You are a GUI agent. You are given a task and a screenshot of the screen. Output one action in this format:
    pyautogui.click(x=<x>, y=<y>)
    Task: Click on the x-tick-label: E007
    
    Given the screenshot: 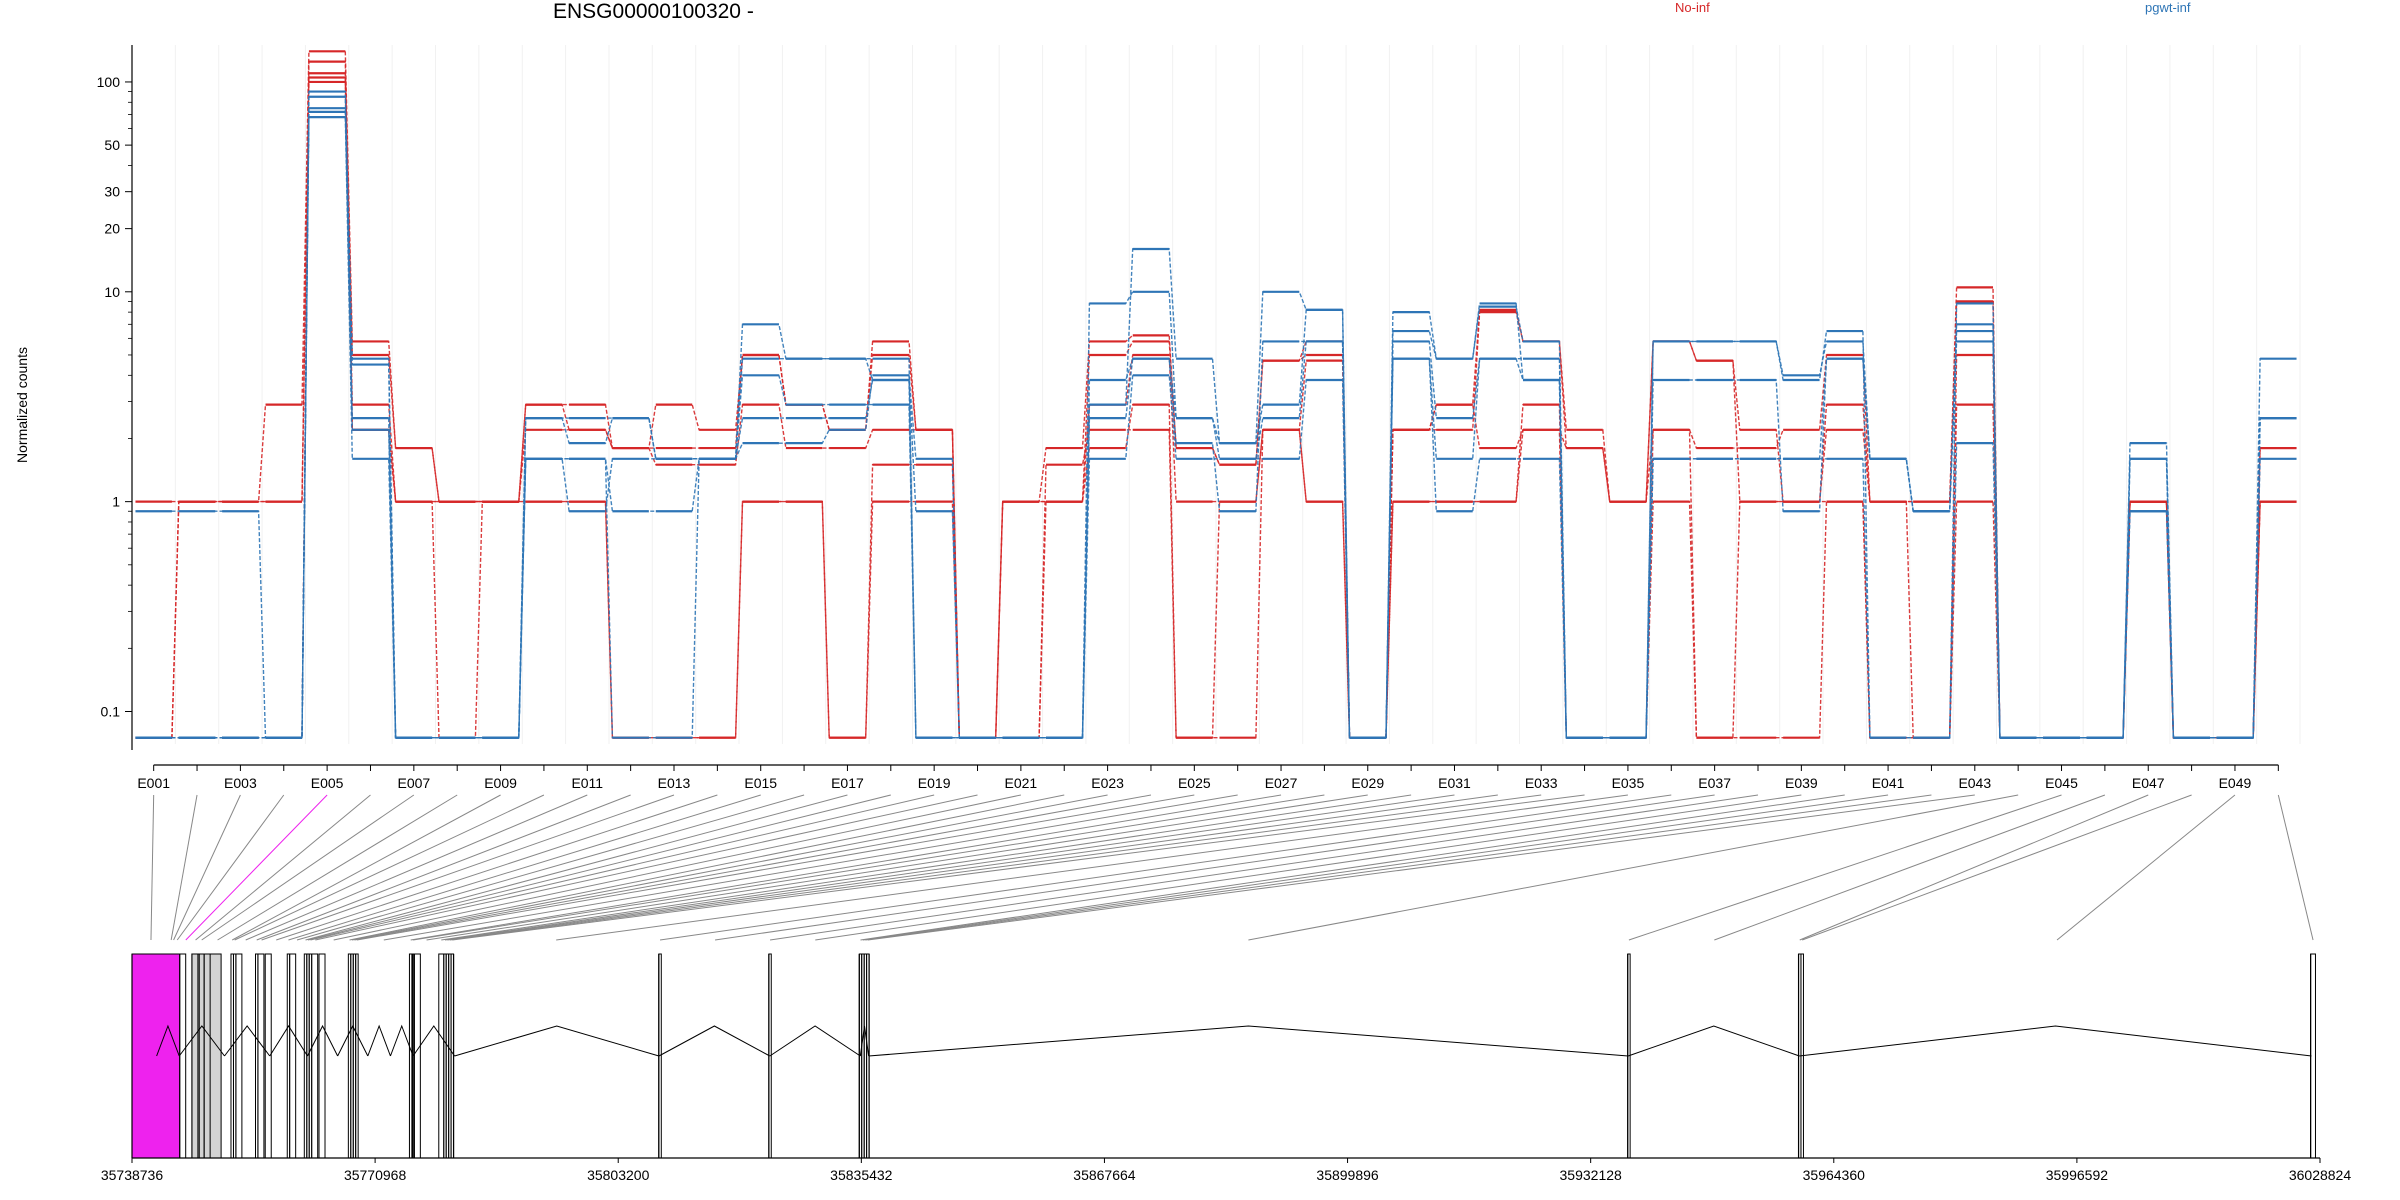 What is the action you would take?
    pyautogui.click(x=413, y=783)
    